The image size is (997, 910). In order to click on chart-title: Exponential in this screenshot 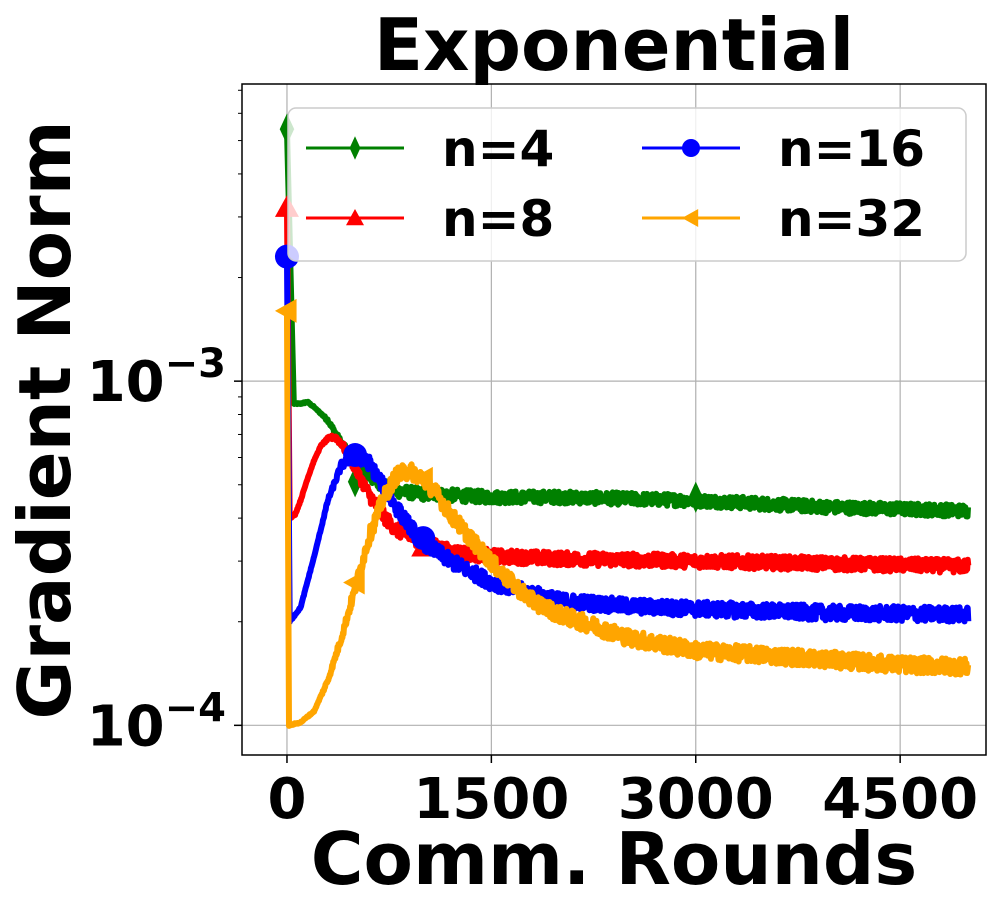, I will do `click(614, 45)`.